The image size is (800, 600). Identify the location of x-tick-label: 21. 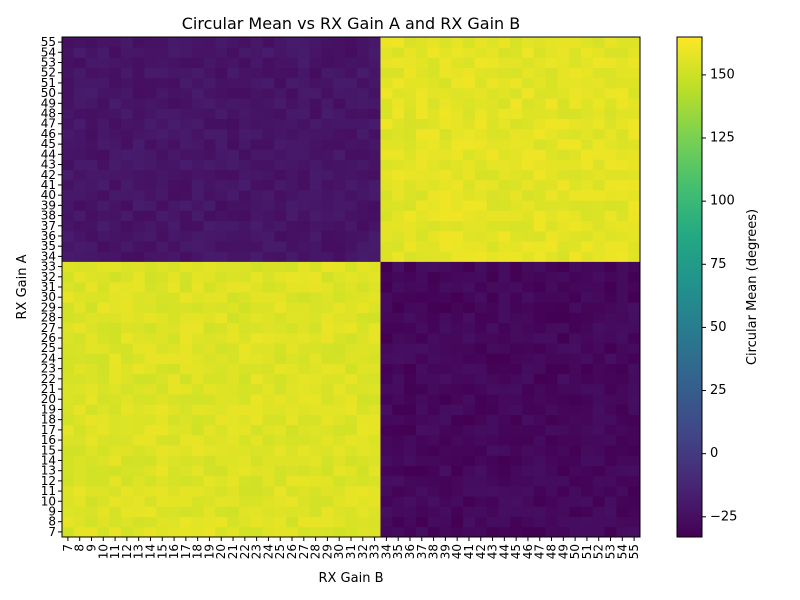
(233, 551).